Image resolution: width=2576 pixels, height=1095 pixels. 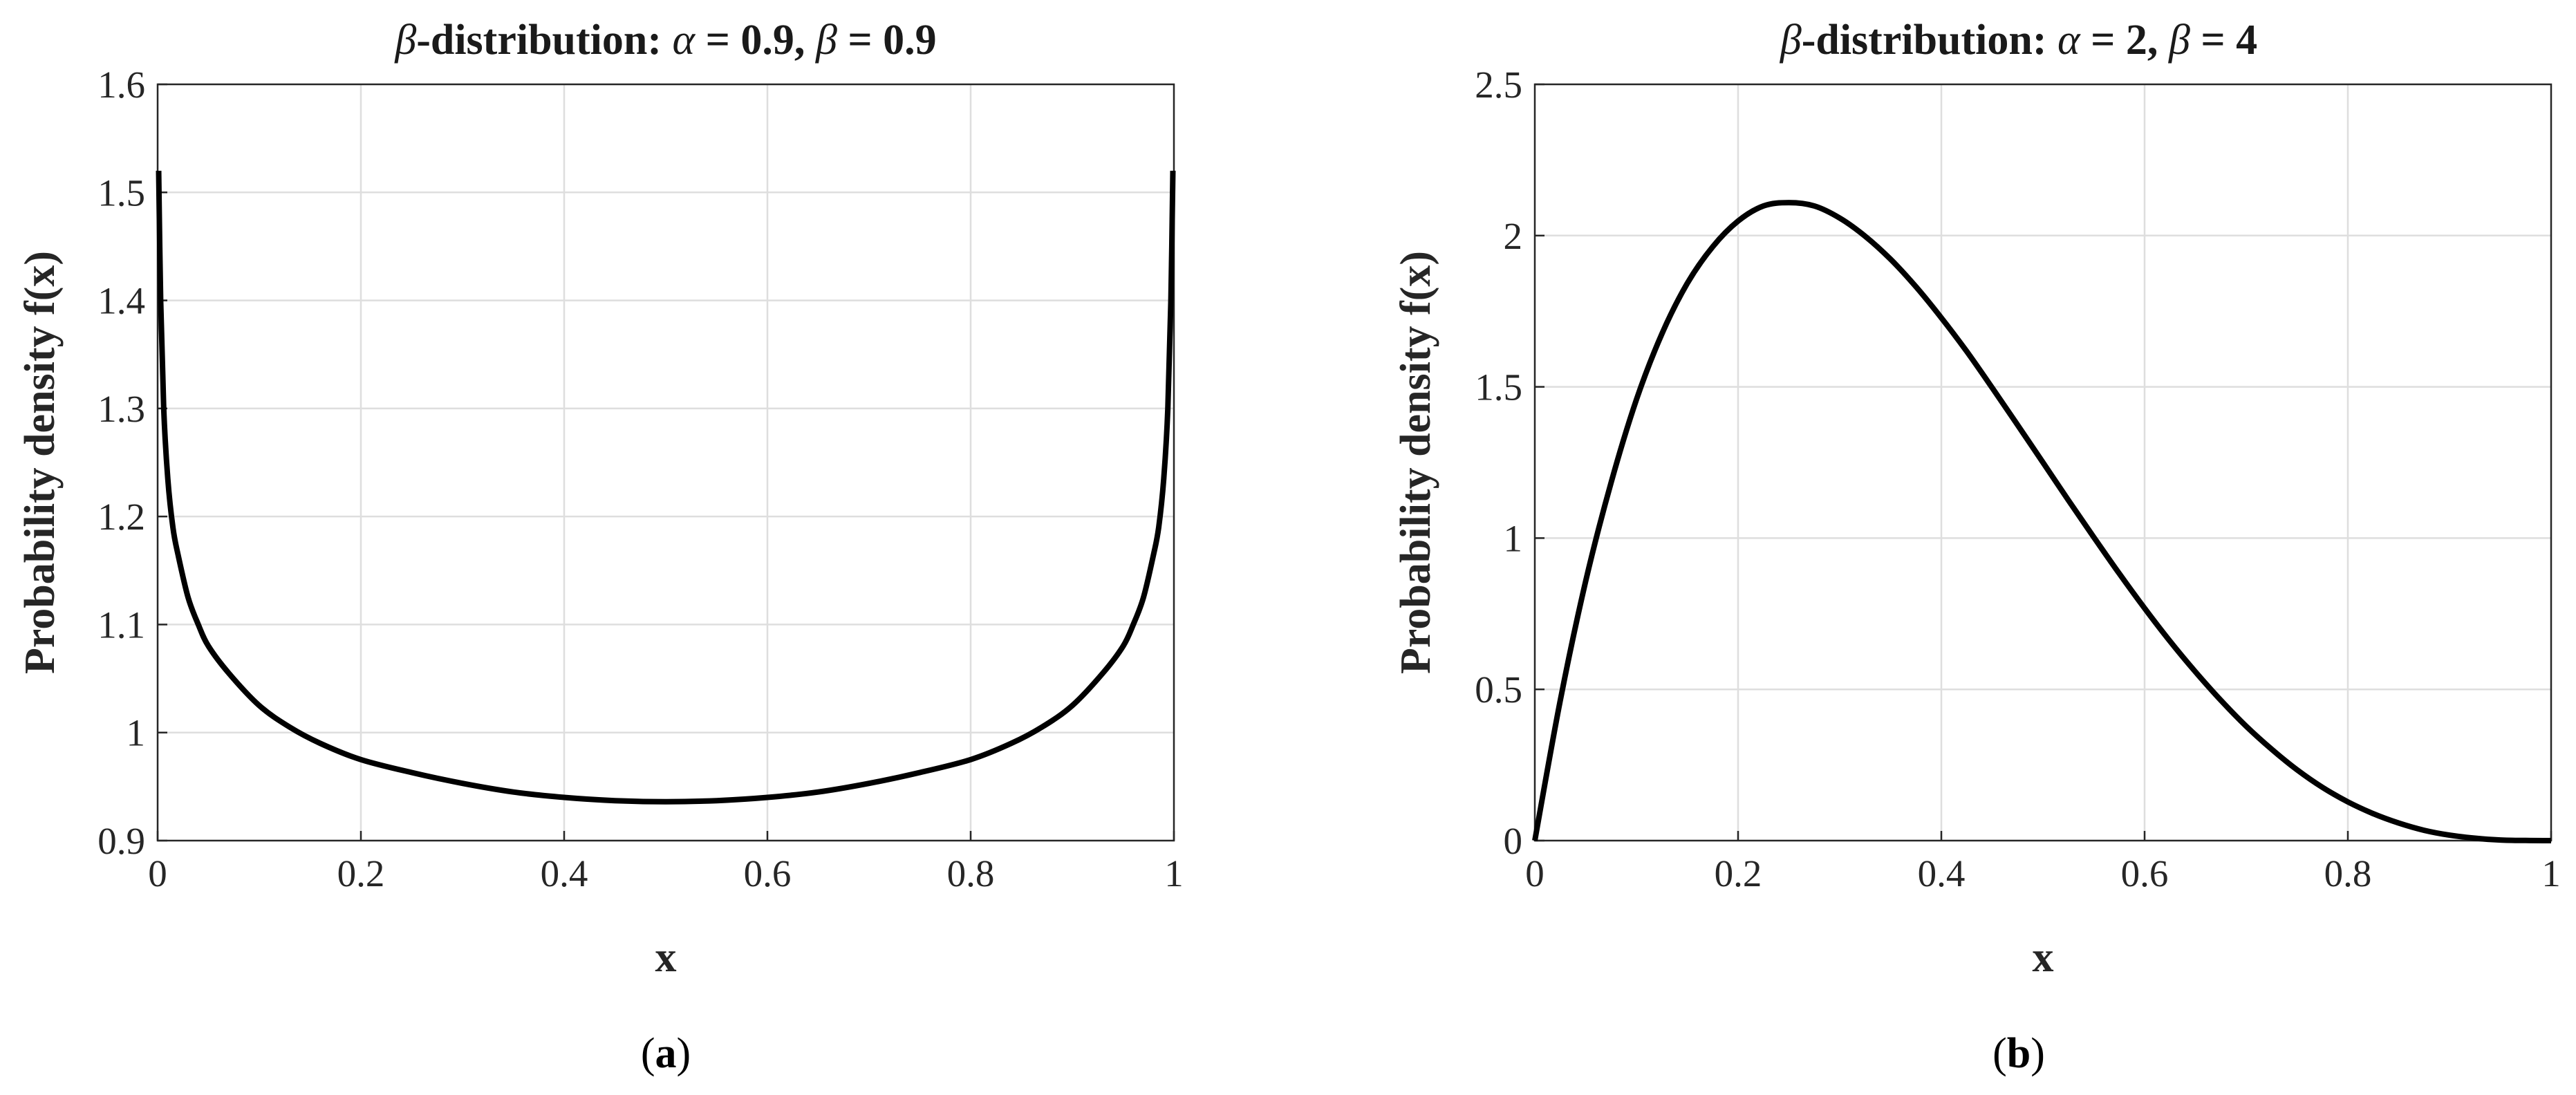 What do you see at coordinates (2018, 40) in the screenshot?
I see `chart-b-title: β-distribution: α = 2, β = 4` at bounding box center [2018, 40].